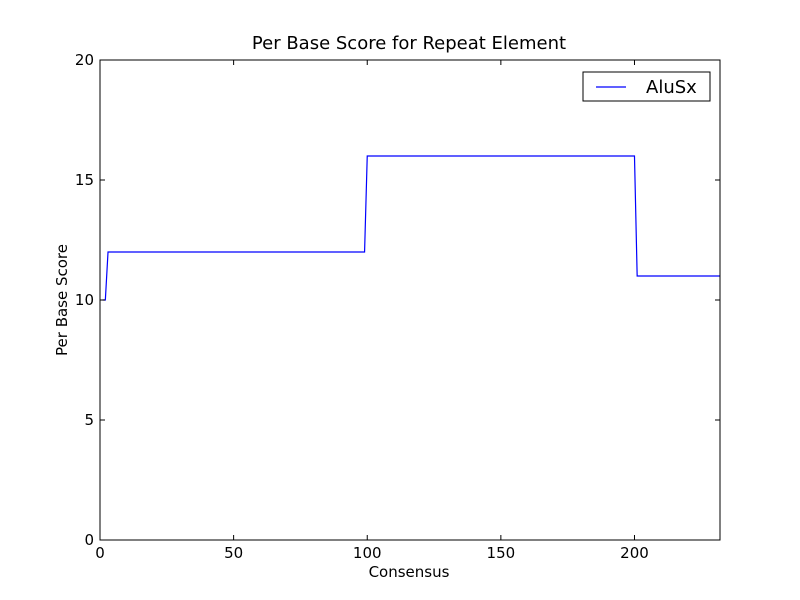 This screenshot has height=600, width=800. What do you see at coordinates (671, 87) in the screenshot?
I see `legend-label-aluSx: AluSx` at bounding box center [671, 87].